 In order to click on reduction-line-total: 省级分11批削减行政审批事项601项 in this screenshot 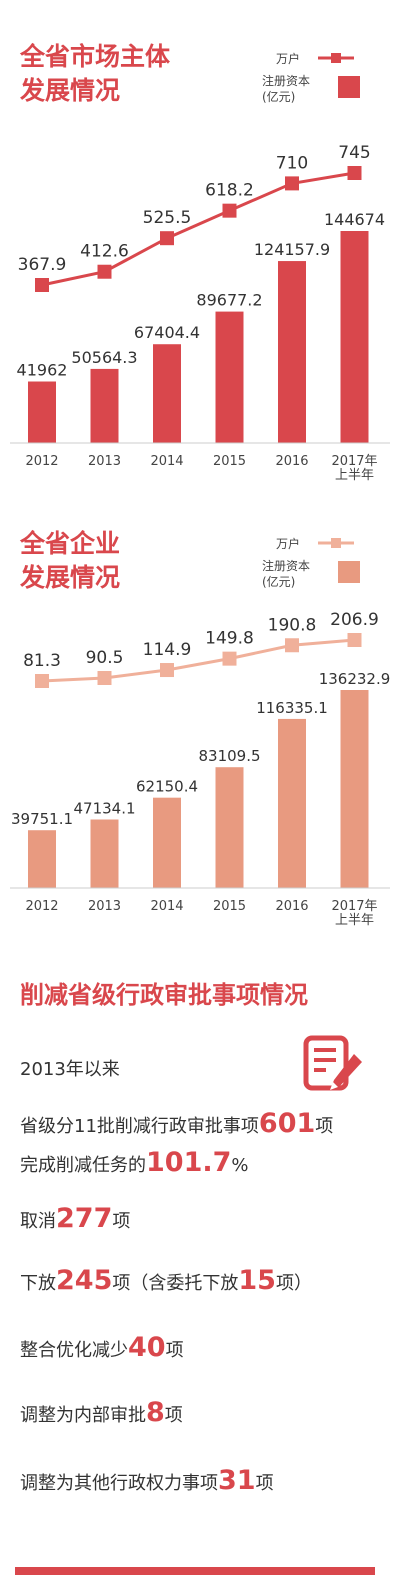, I will do `click(176, 1123)`.